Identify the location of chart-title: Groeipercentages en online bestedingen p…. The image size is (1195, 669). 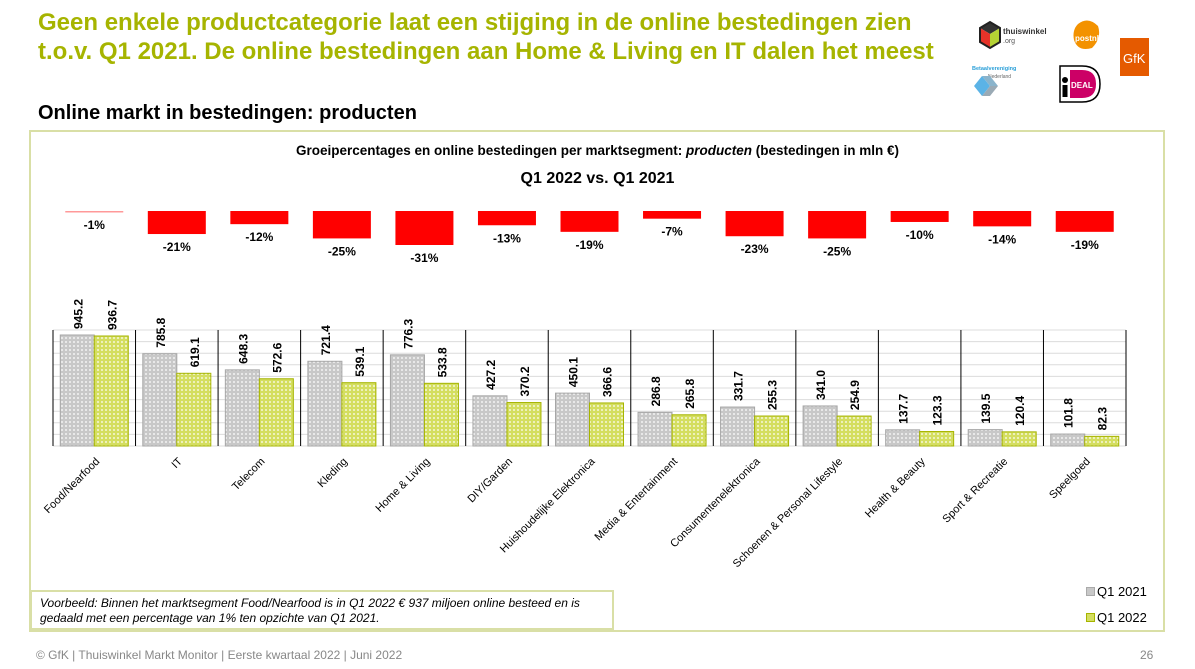
(597, 150).